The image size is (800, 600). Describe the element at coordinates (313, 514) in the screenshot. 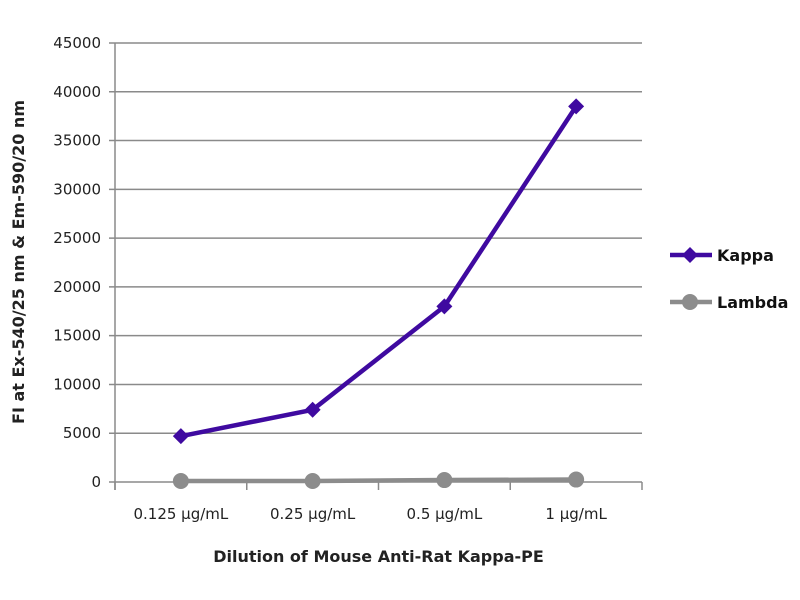

I see `x-tick-label: 0.25 µg/mL` at that location.